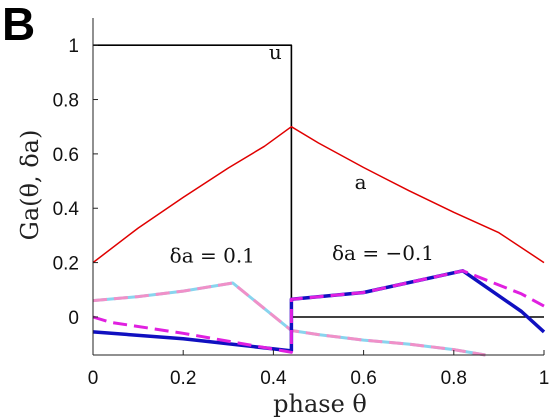 This screenshot has height=420, width=560. What do you see at coordinates (93, 378) in the screenshot?
I see `x-tick-label: 0` at bounding box center [93, 378].